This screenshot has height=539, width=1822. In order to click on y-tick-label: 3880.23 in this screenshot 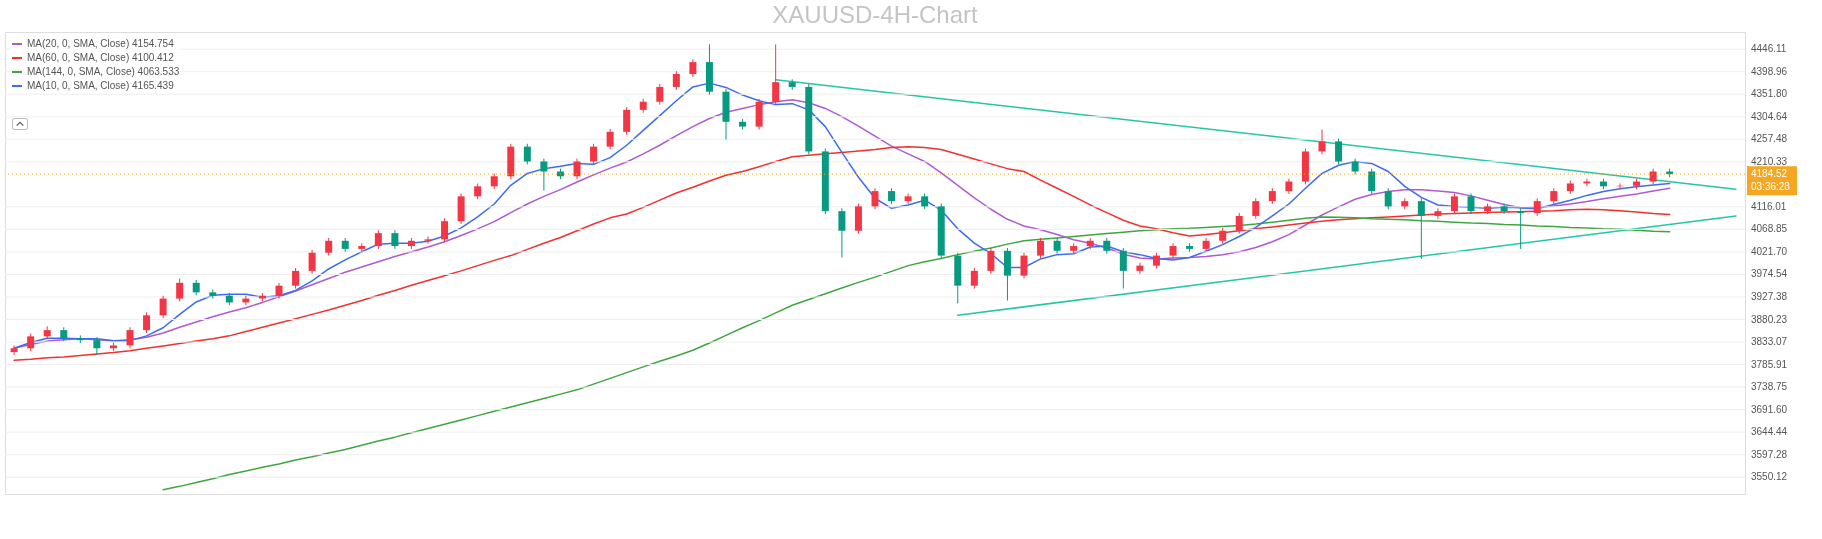, I will do `click(1769, 319)`.